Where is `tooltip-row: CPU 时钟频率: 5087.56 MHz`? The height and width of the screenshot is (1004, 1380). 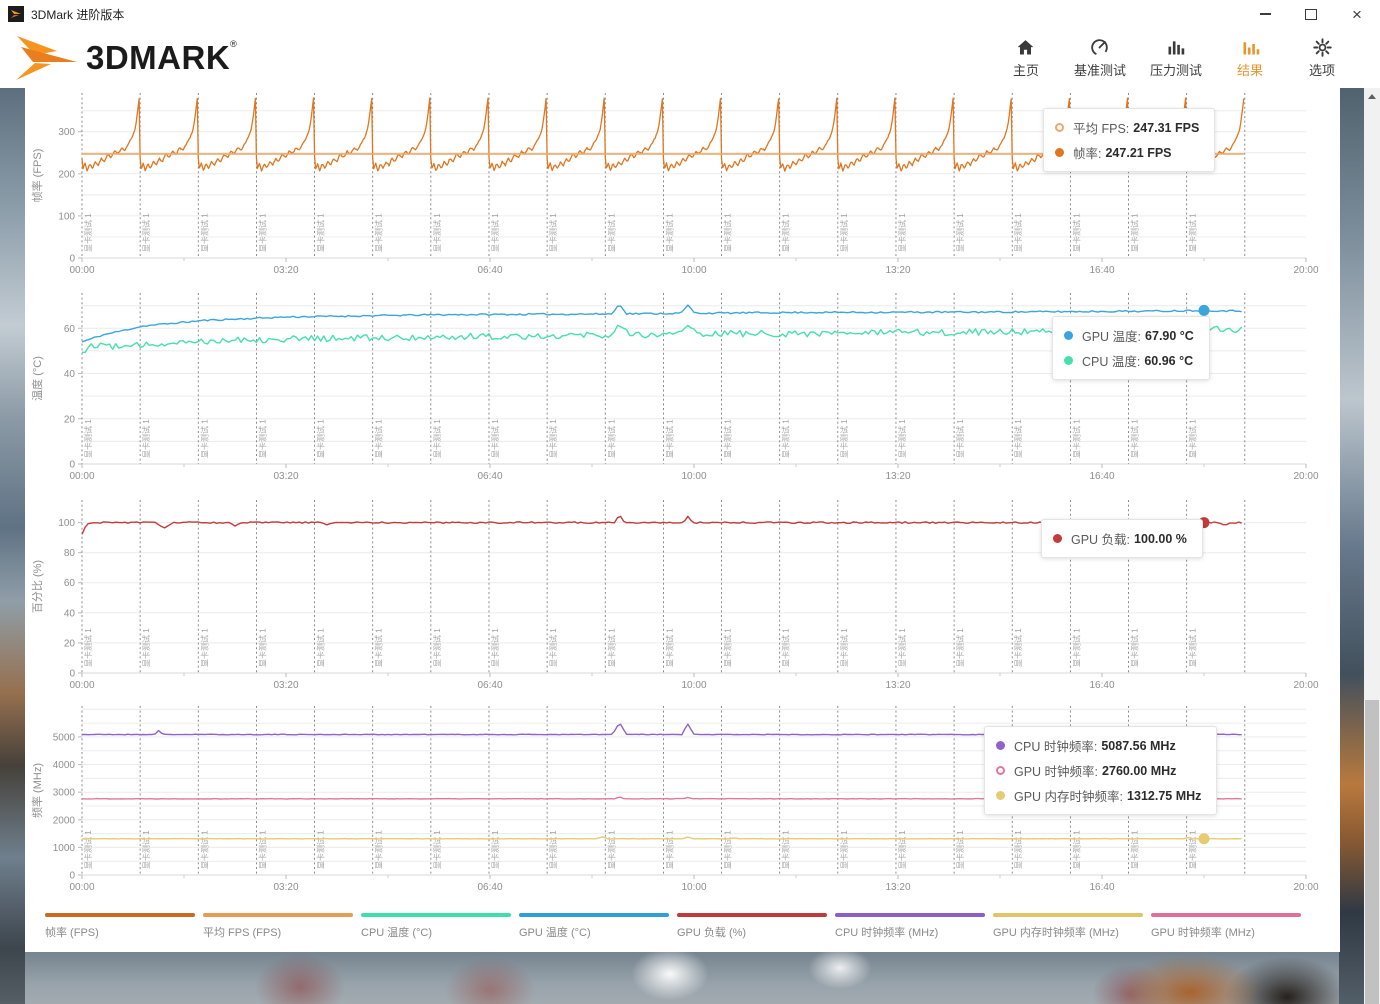 tooltip-row: CPU 时钟频率: 5087.56 MHz is located at coordinates (1098, 745).